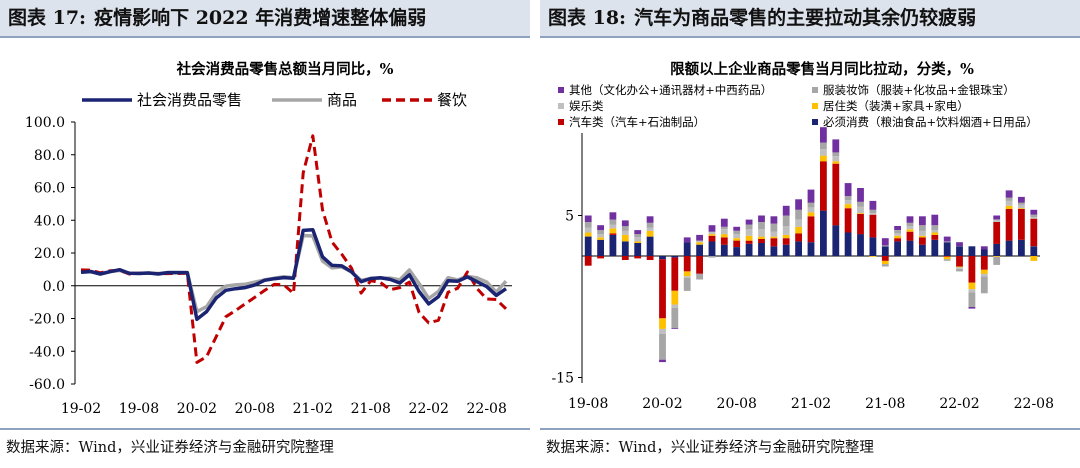 This screenshot has width=1080, height=468. Describe the element at coordinates (810, 448) in the screenshot. I see `right-source-note: 数据来源：Wind，兴业证券经济与金融研究院整理` at that location.